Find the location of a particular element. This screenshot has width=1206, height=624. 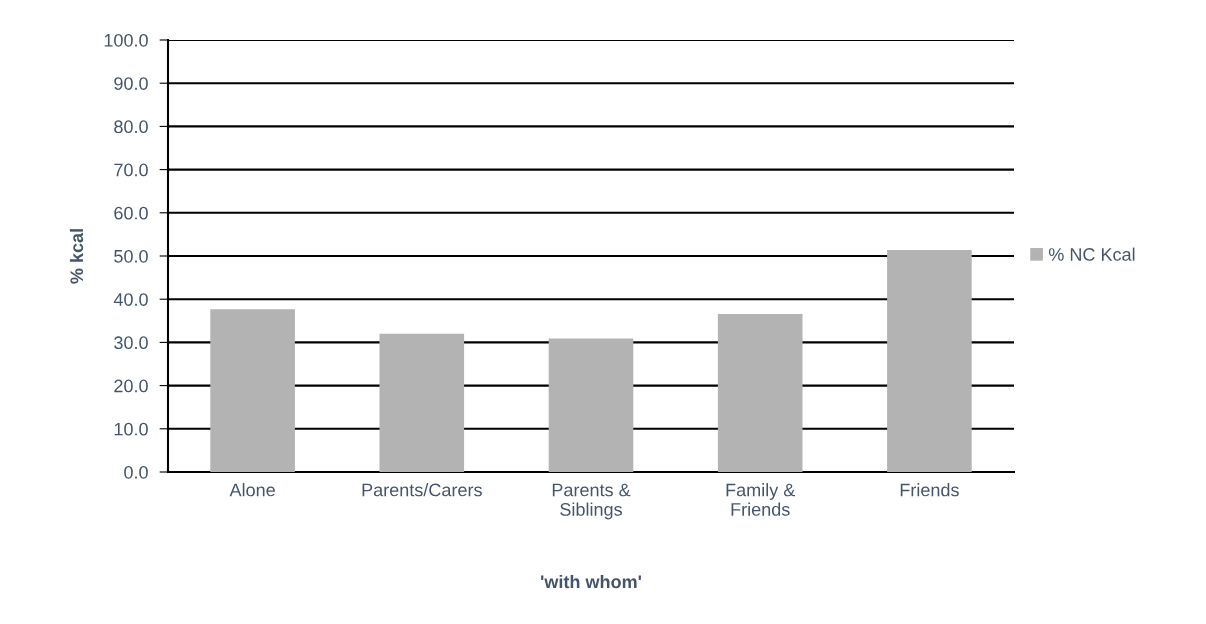

x-axis-title: 'with whom' is located at coordinates (591, 581).